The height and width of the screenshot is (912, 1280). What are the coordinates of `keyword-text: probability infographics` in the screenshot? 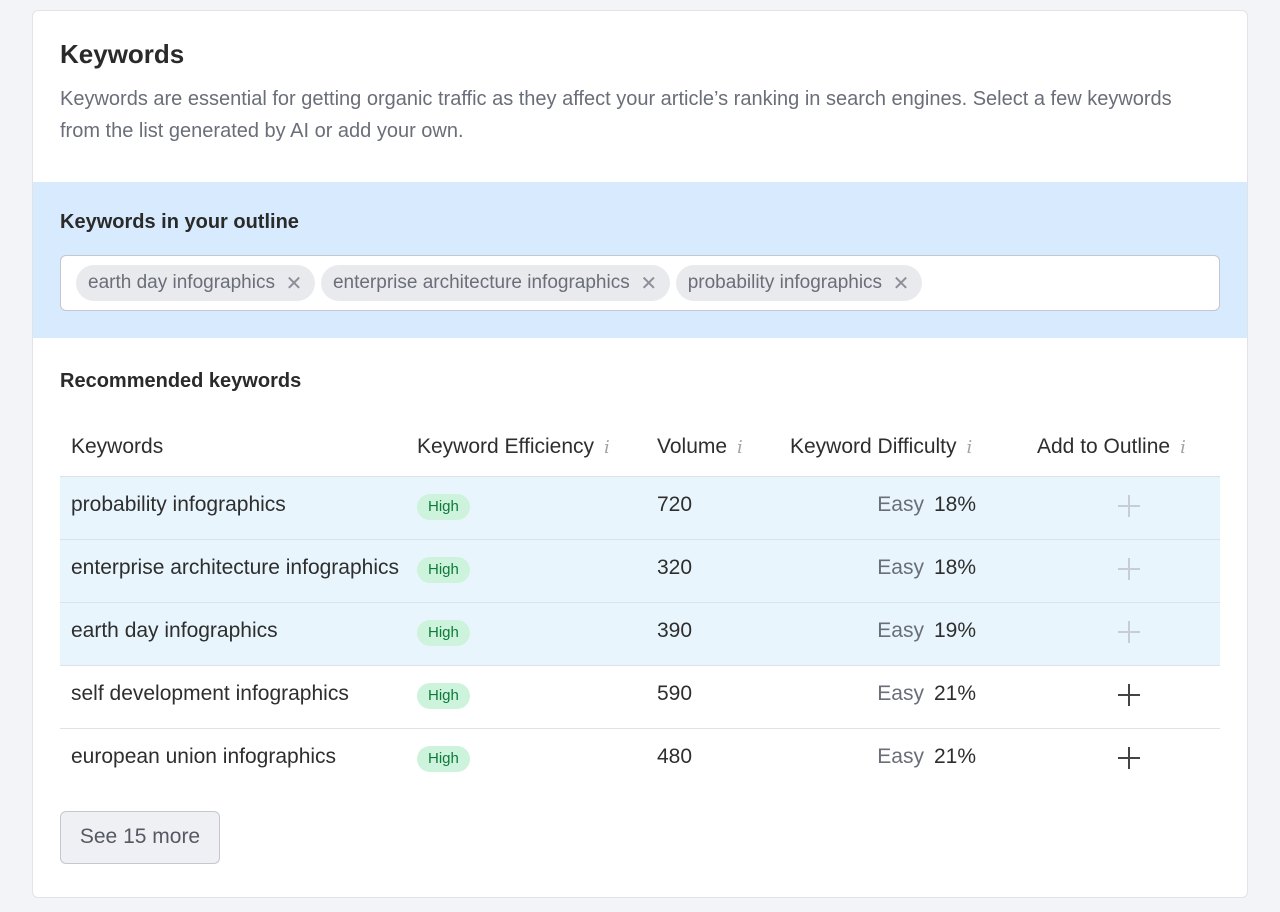 It's located at (178, 504).